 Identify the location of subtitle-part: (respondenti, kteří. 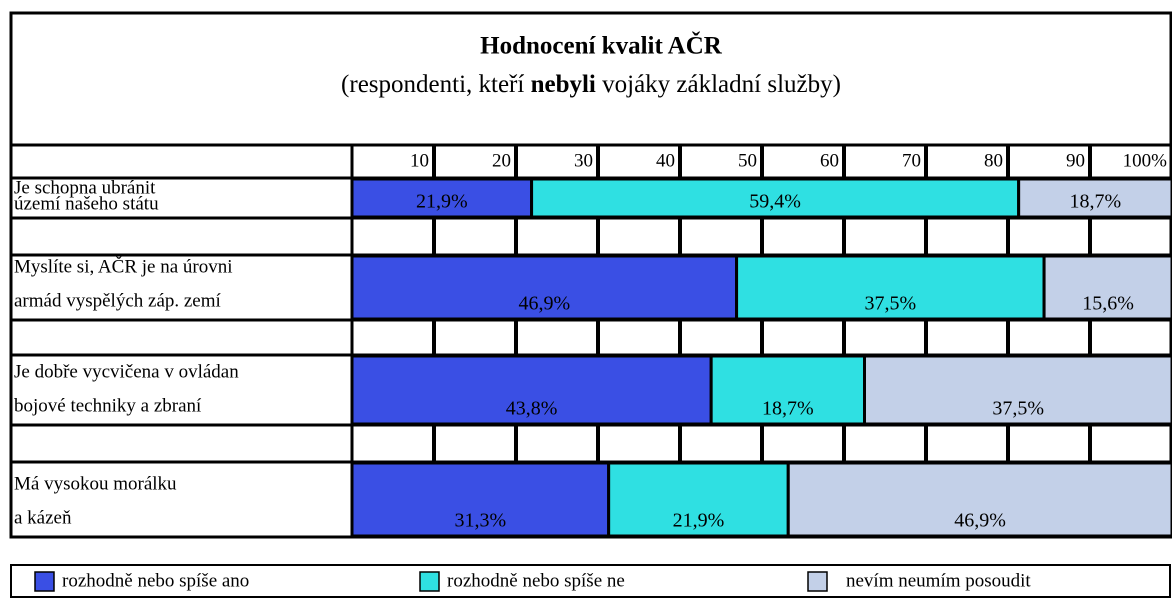
(432, 84).